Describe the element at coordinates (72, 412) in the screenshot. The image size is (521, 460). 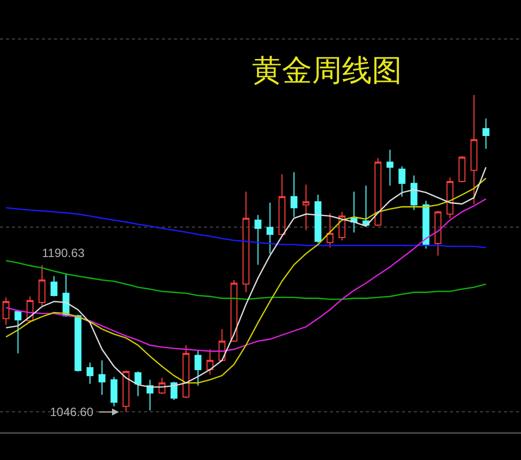
I see `annotation: 1046.60` at that location.